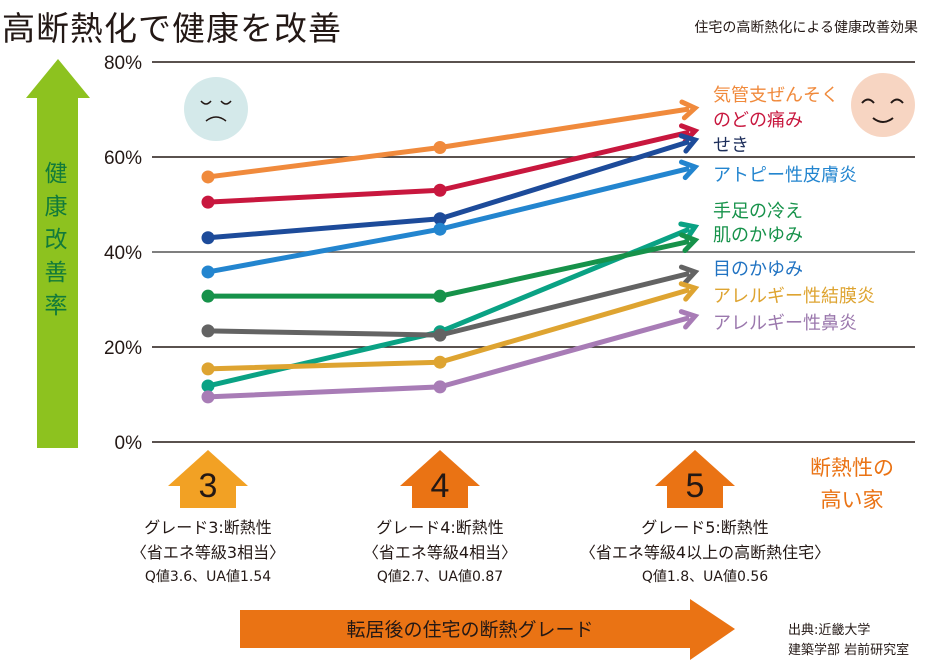 This screenshot has width=940, height=665. What do you see at coordinates (440, 486) in the screenshot?
I see `grade-number: 4` at bounding box center [440, 486].